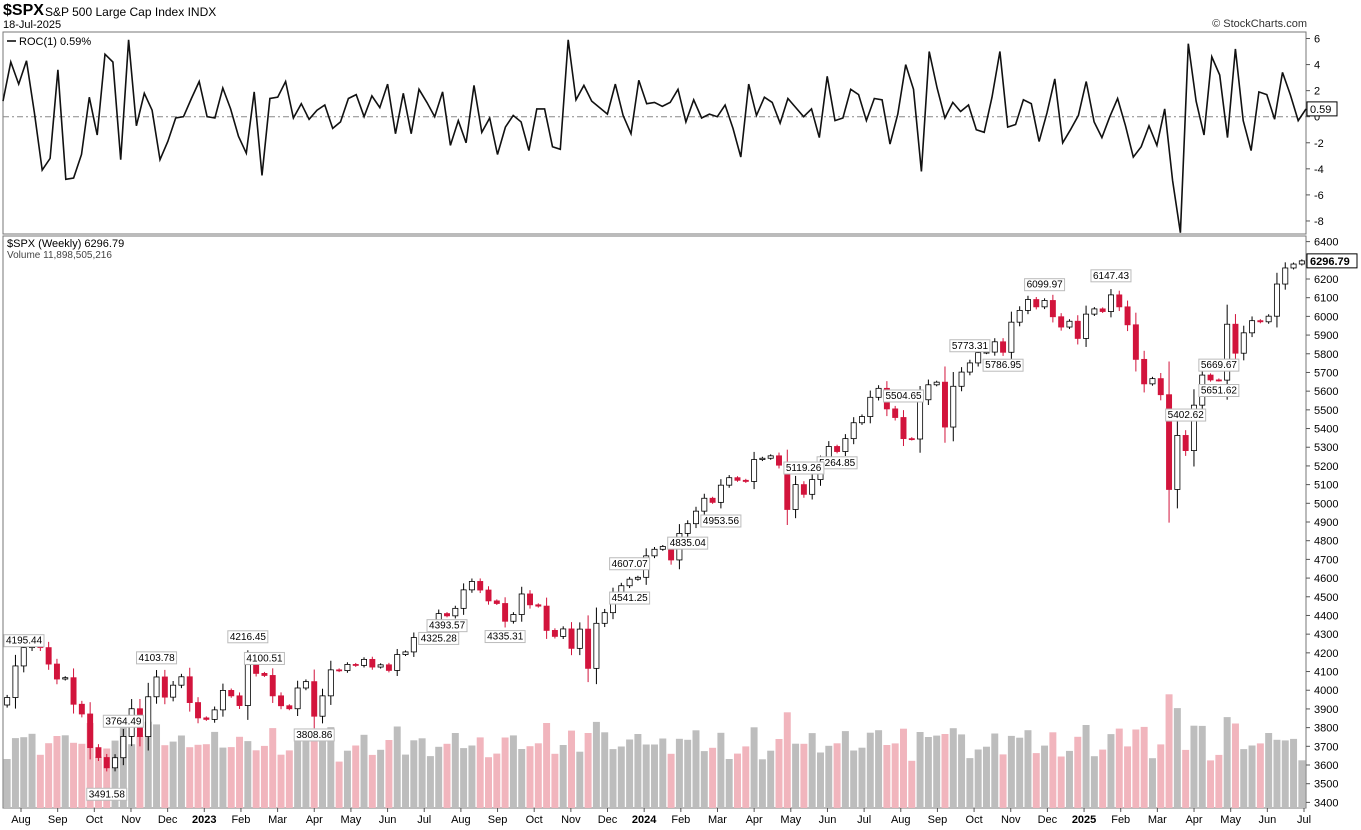 Image resolution: width=1361 pixels, height=830 pixels. What do you see at coordinates (1326, 710) in the screenshot?
I see `price-tick-label: 3900` at bounding box center [1326, 710].